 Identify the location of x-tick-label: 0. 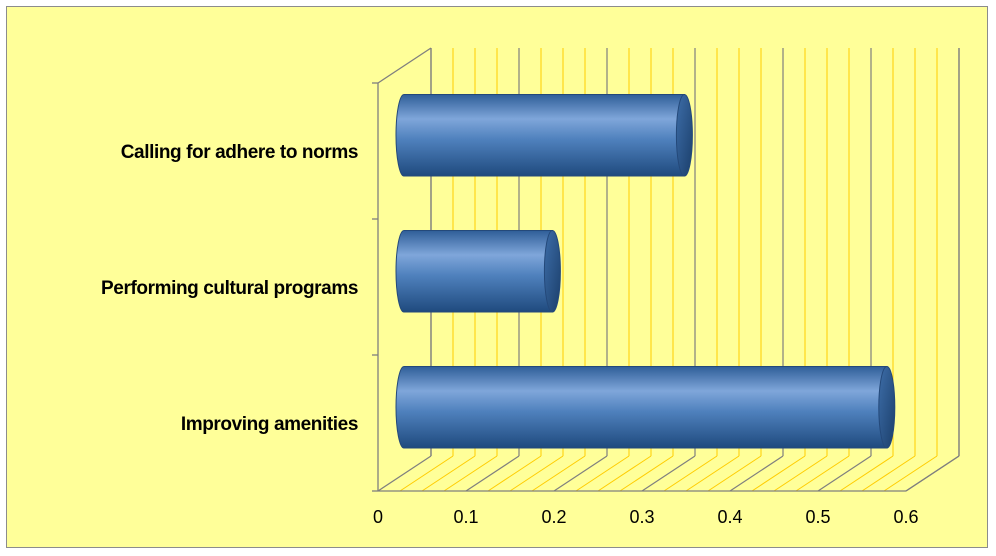
(378, 517).